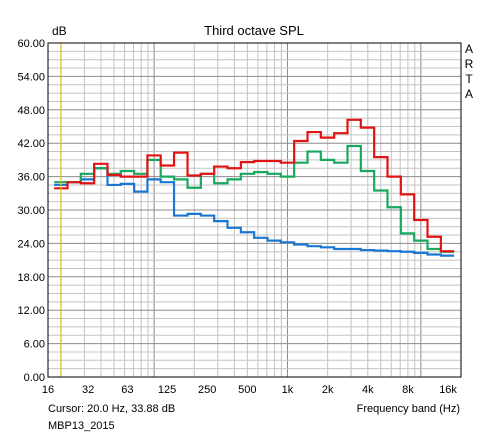 The width and height of the screenshot is (484, 437). Describe the element at coordinates (59, 31) in the screenshot. I see `y-axis-label: dB` at that location.